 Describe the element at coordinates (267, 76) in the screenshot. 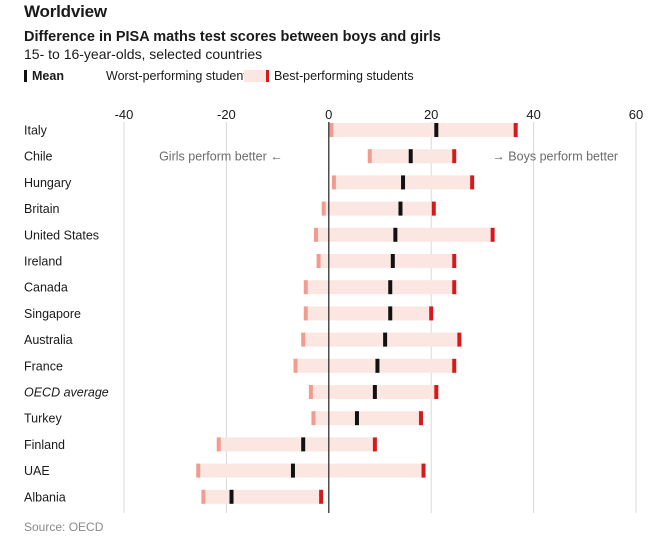

I see `legend-best-marker` at that location.